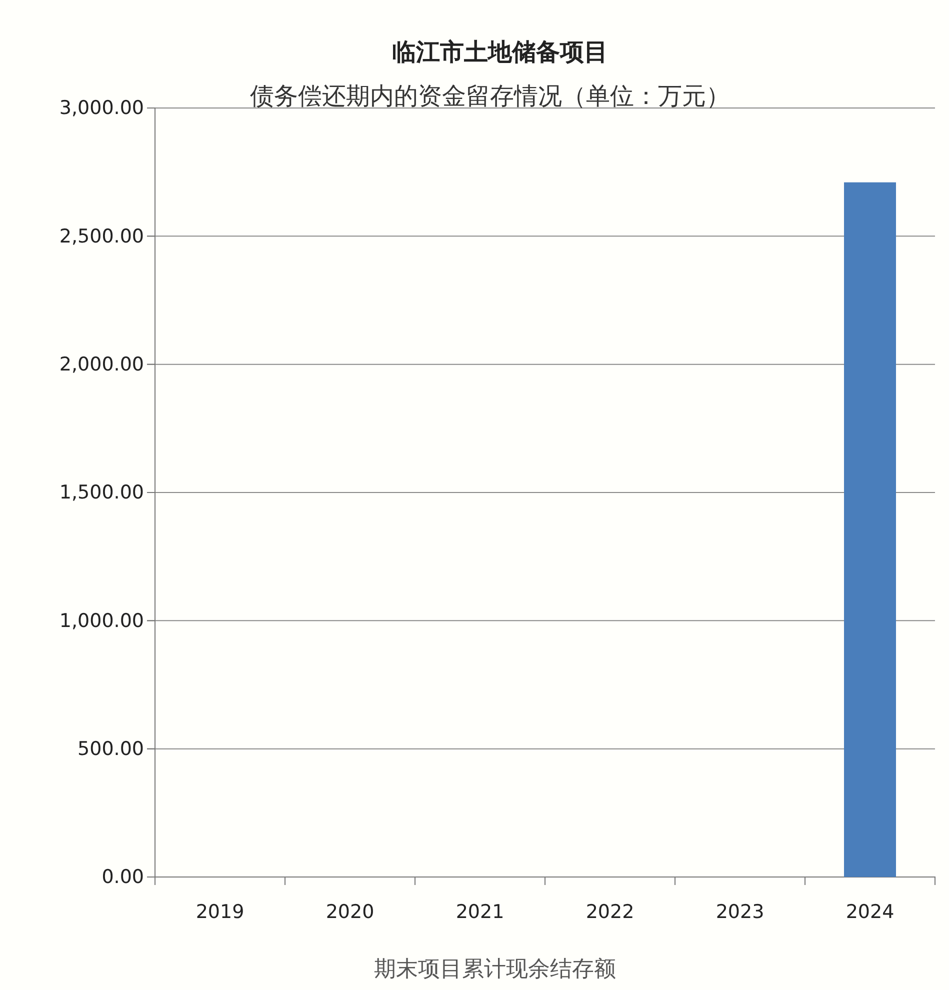 This screenshot has height=990, width=949. What do you see at coordinates (610, 912) in the screenshot?
I see `x-tick-label: 2022` at bounding box center [610, 912].